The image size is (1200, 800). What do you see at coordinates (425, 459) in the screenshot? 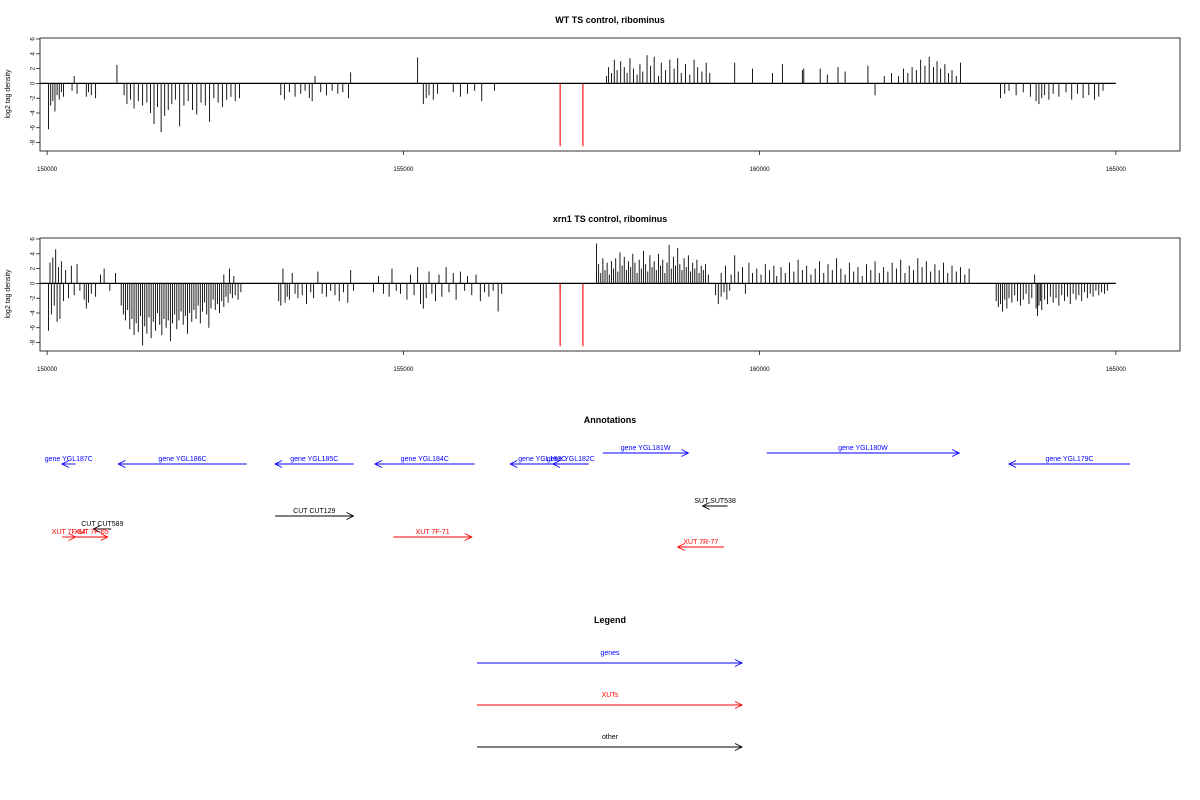
I see `feature-label: gene YGL184C` at bounding box center [425, 459].